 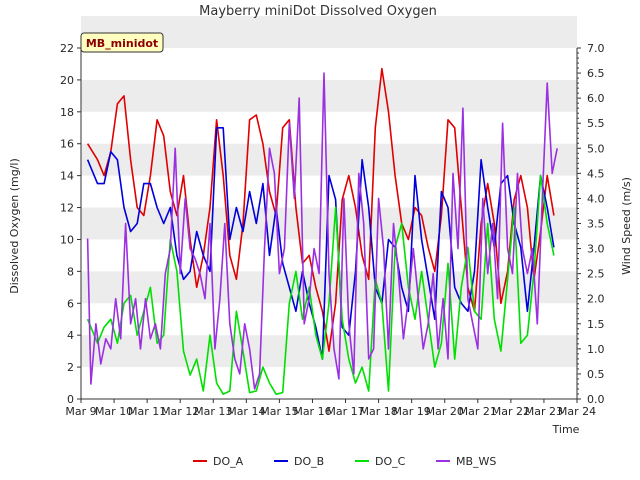 What do you see at coordinates (445, 411) in the screenshot?
I see `x-tick-label: Mar 20` at bounding box center [445, 411].